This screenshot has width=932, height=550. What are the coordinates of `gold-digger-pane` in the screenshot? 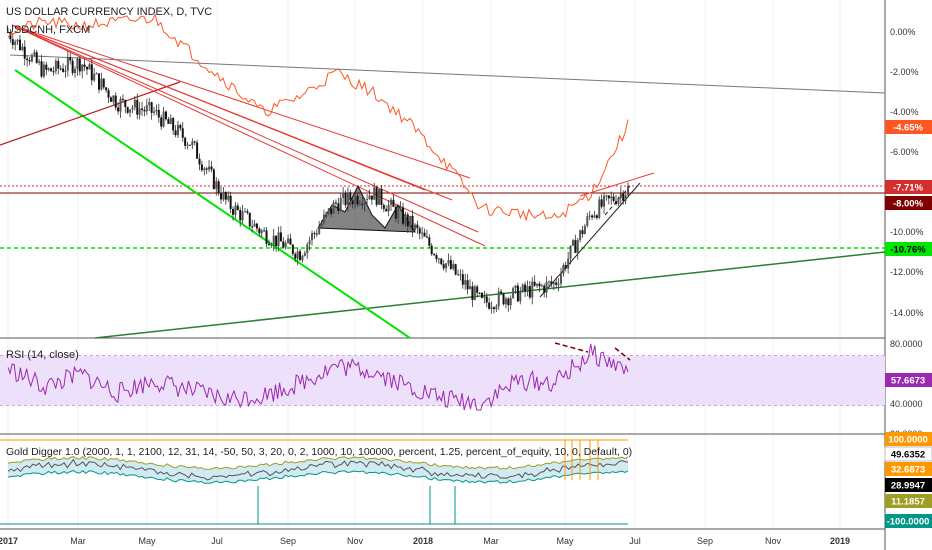 It's located at (314, 482).